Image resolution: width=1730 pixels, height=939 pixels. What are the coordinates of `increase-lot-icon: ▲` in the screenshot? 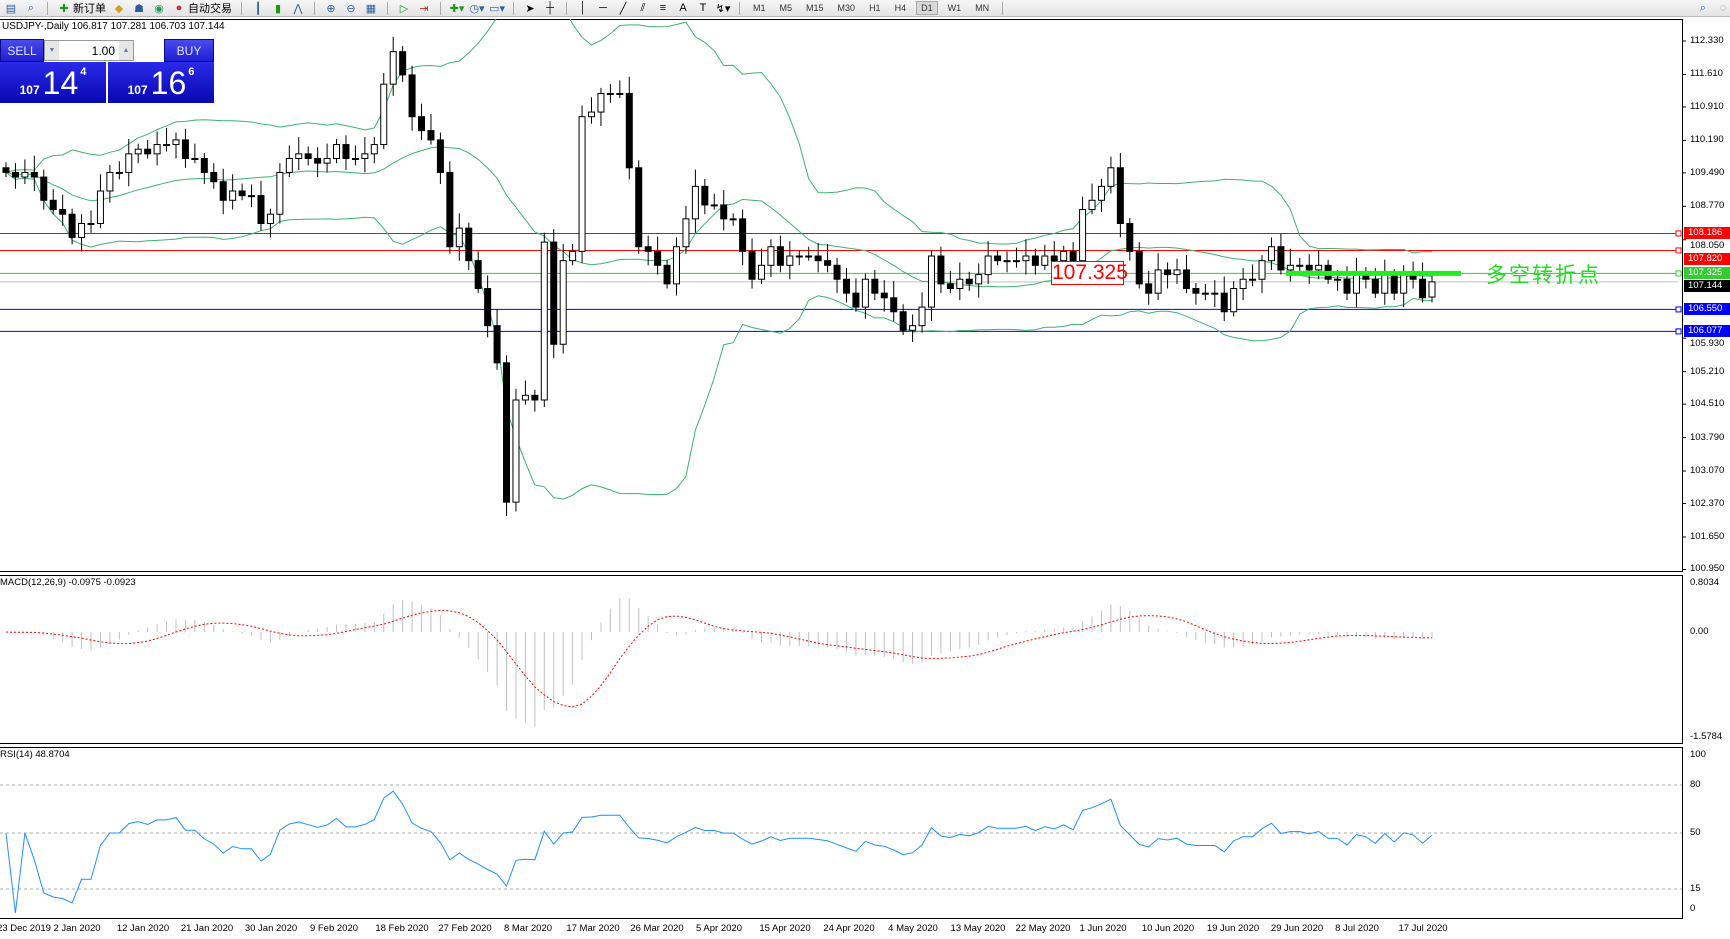 It's located at (126, 50).